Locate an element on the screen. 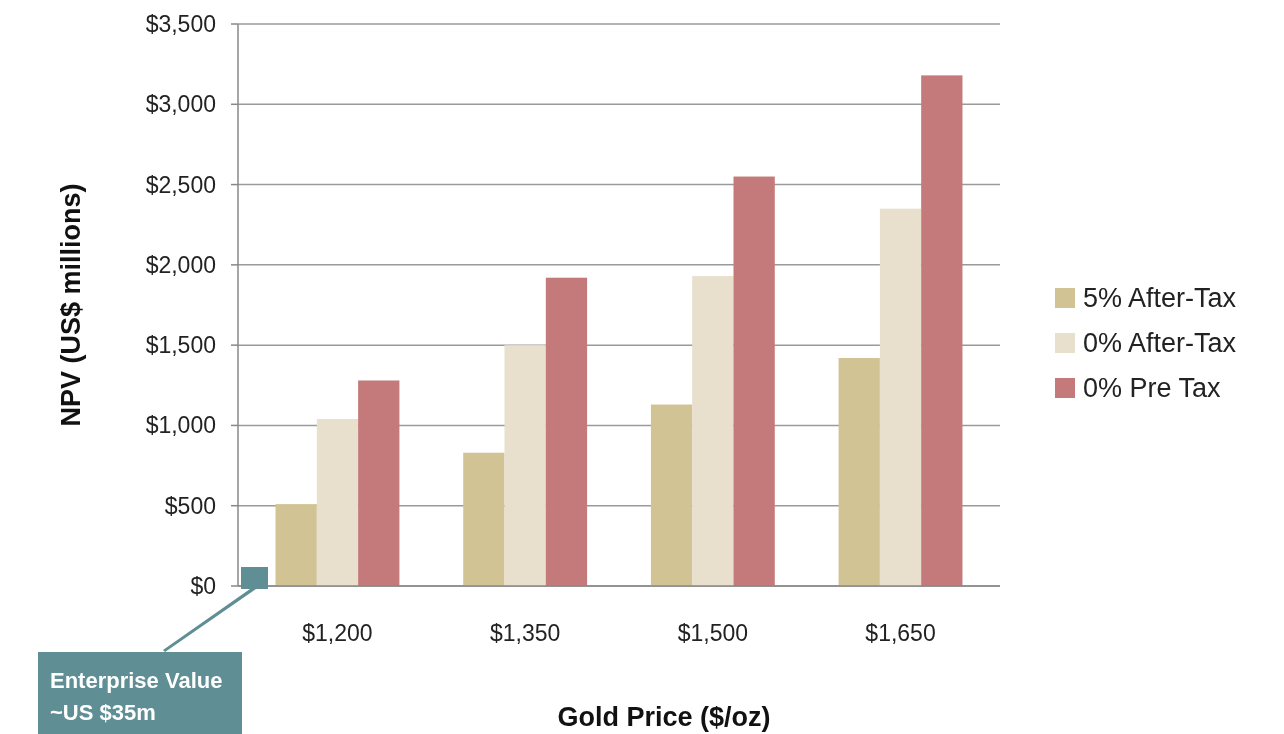  y-tick-label: $2,500 is located at coordinates (180, 184).